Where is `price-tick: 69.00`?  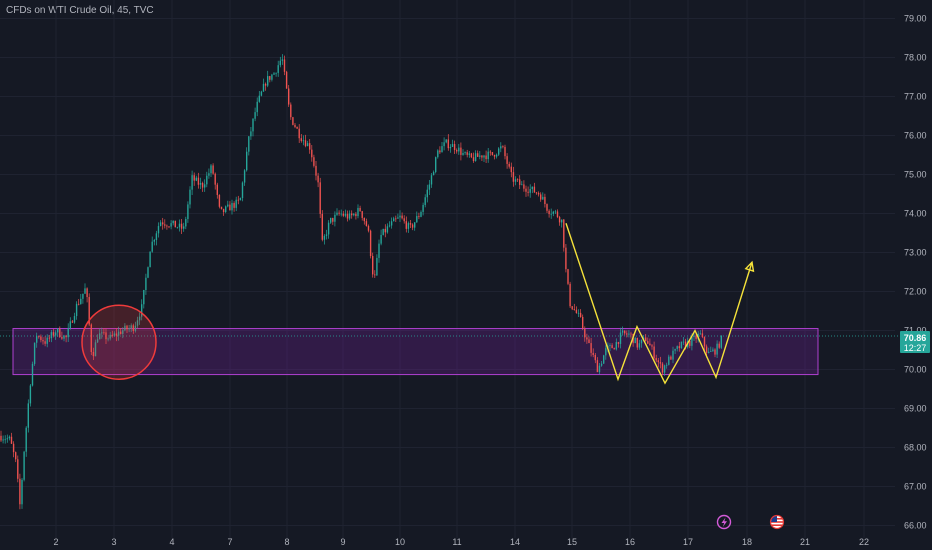 price-tick: 69.00 is located at coordinates (915, 409).